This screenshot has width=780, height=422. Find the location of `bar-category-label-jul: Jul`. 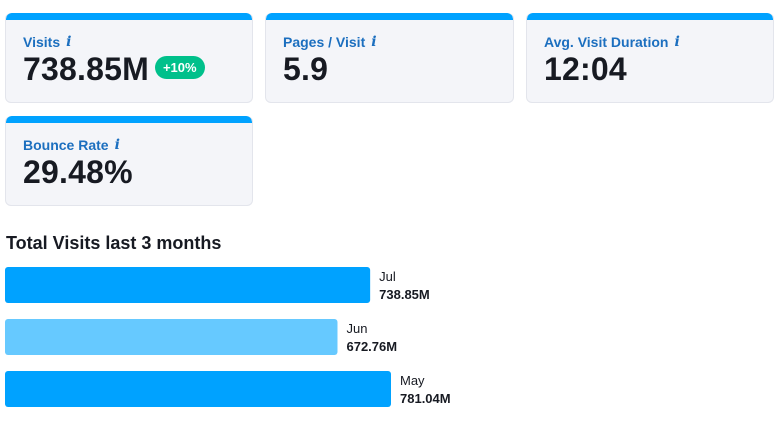

bar-category-label-jul: Jul is located at coordinates (387, 276).